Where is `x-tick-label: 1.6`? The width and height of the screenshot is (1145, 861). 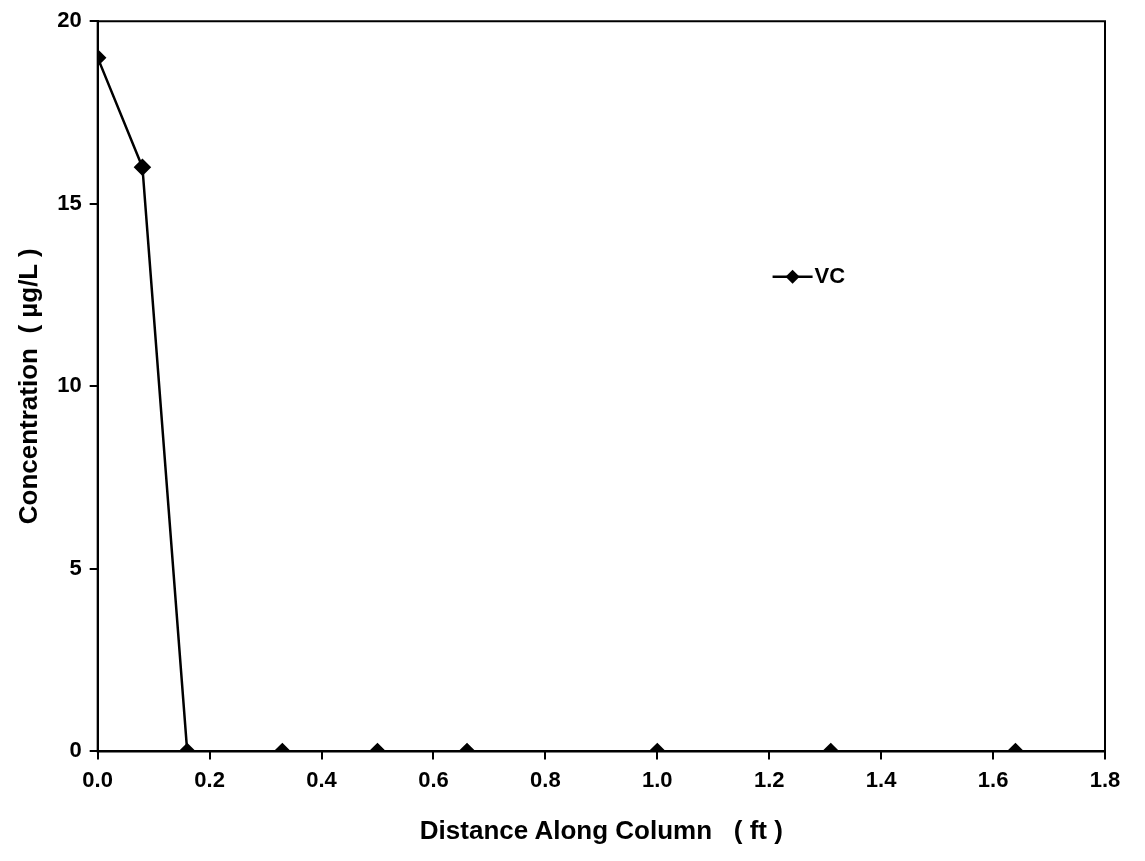
x-tick-label: 1.6 is located at coordinates (993, 779).